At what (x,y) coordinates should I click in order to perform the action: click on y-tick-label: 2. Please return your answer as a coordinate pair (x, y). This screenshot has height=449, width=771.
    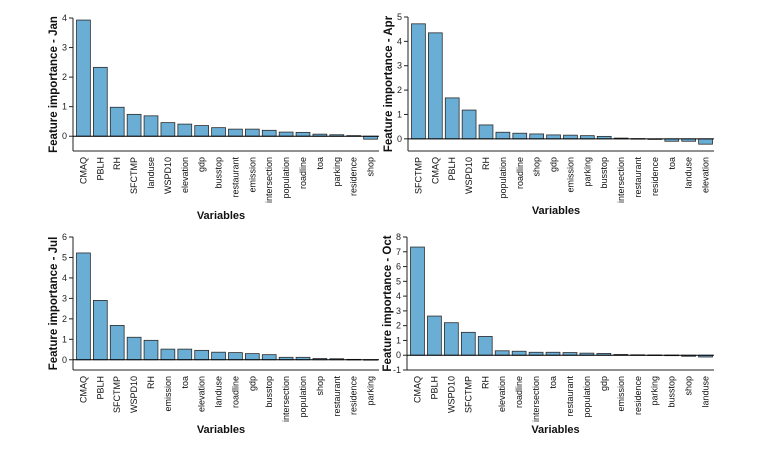
    Looking at the image, I should click on (64, 319).